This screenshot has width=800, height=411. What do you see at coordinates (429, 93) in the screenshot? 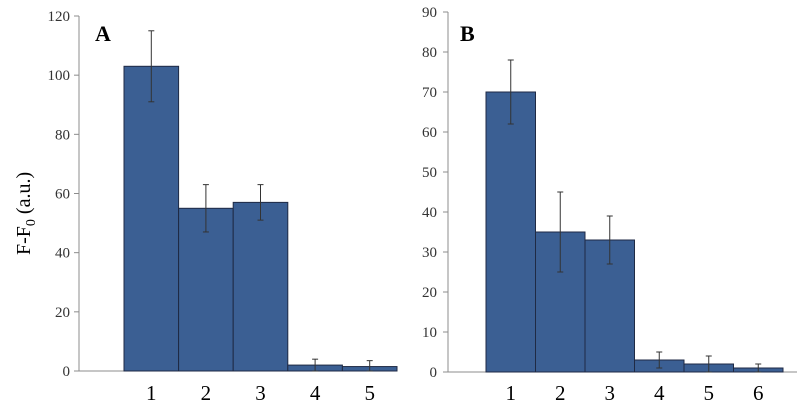
I see `panel-b-y-tick-label: 70` at bounding box center [429, 93].